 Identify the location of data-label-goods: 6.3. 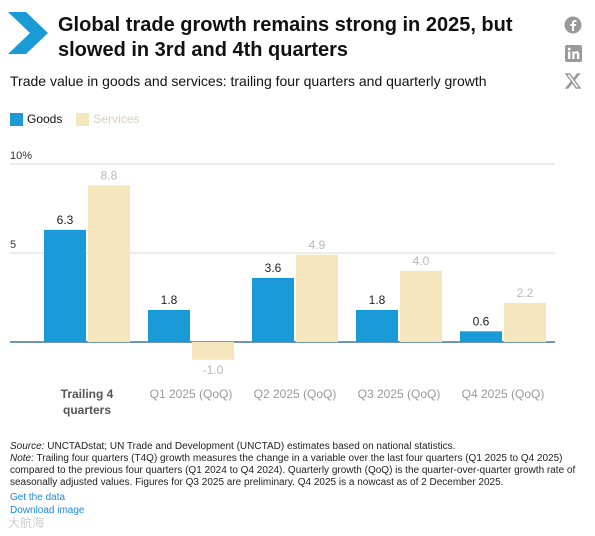
(65, 220).